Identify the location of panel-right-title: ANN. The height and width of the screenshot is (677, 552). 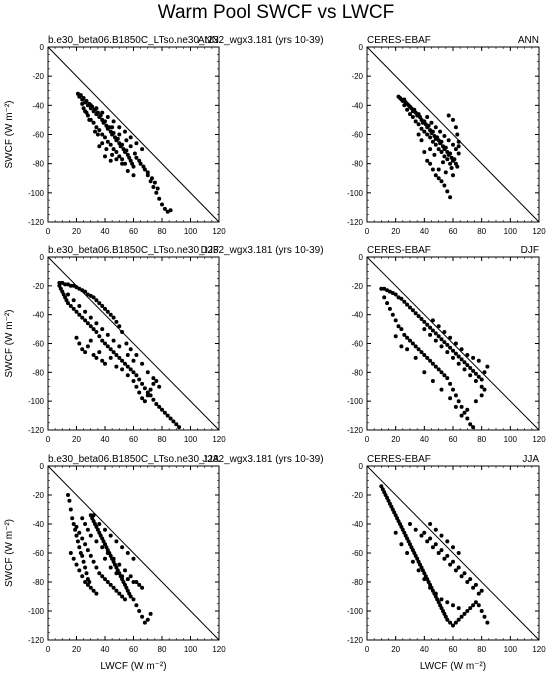
(208, 40).